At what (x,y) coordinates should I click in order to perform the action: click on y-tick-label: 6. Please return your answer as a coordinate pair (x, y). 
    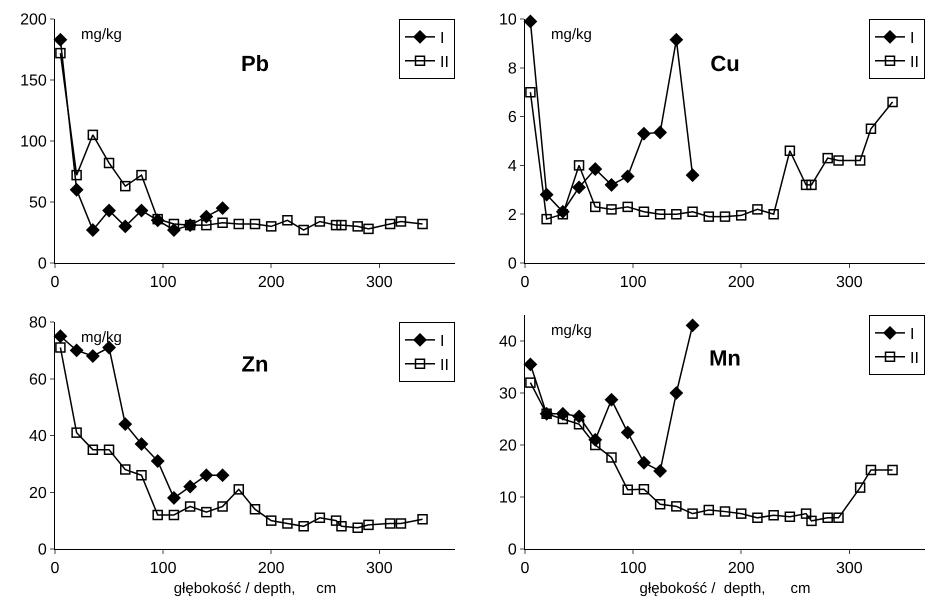
    Looking at the image, I should click on (512, 117).